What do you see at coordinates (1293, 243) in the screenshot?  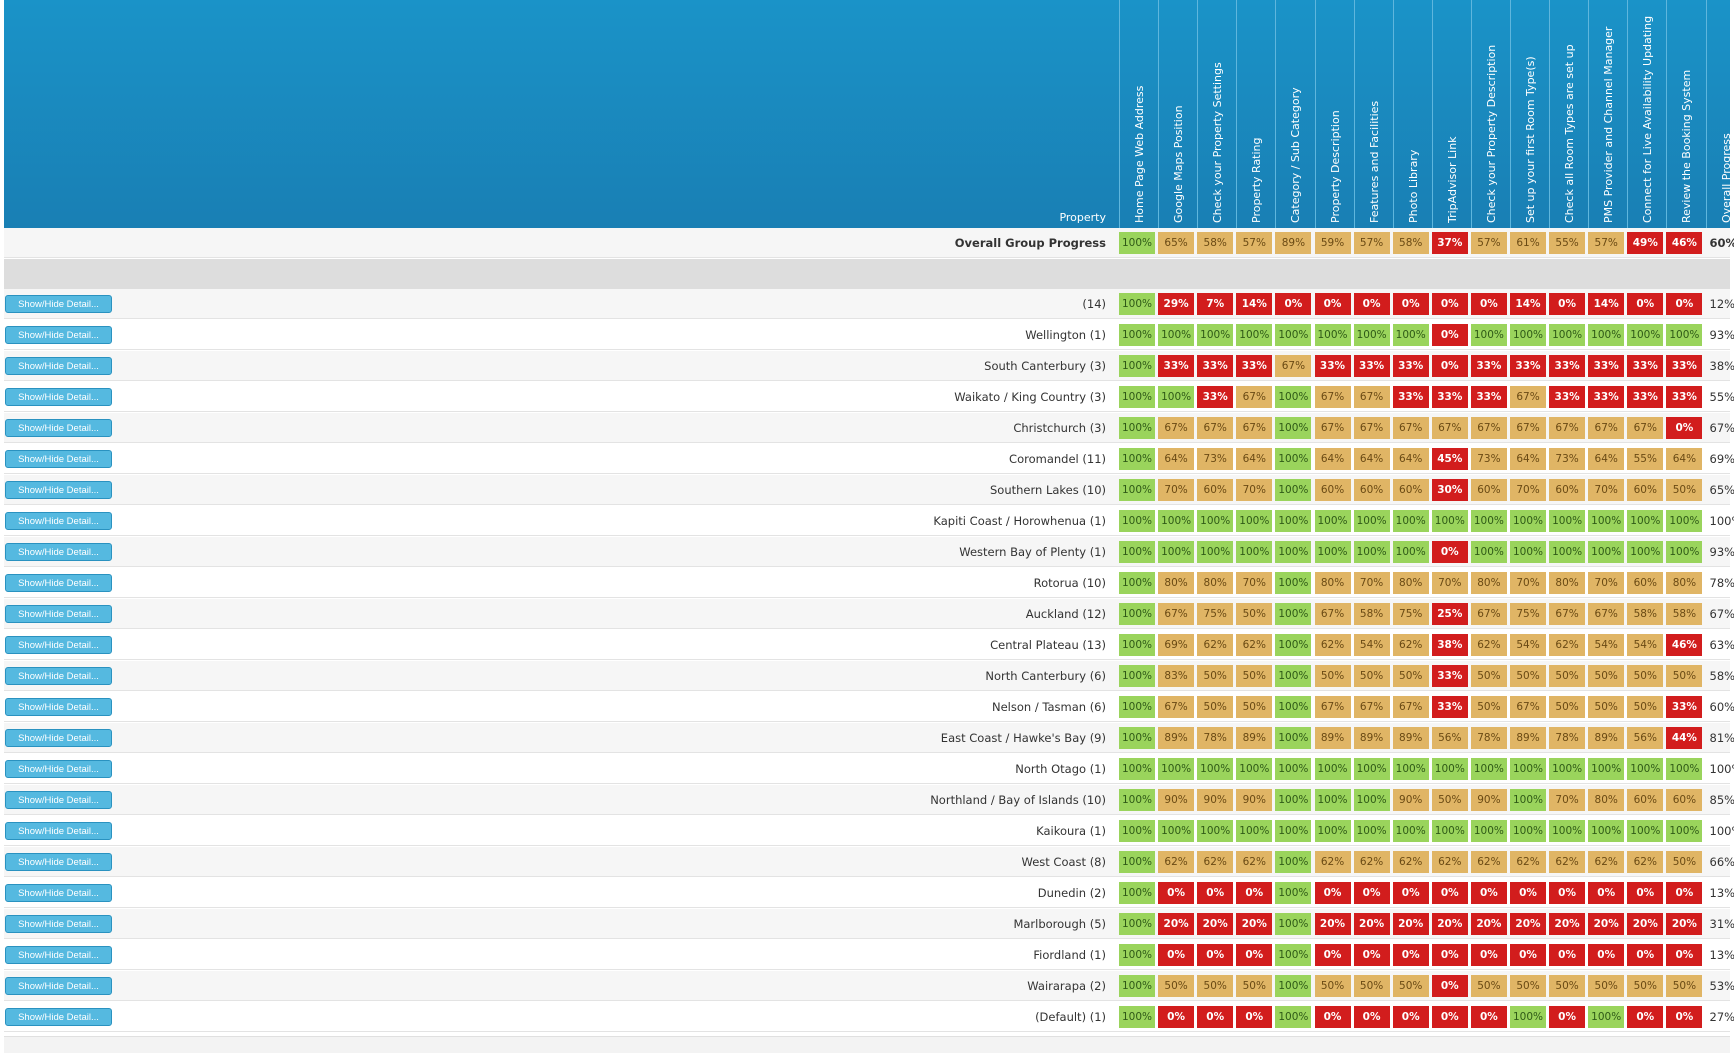 I see `progress-cell: 89%` at bounding box center [1293, 243].